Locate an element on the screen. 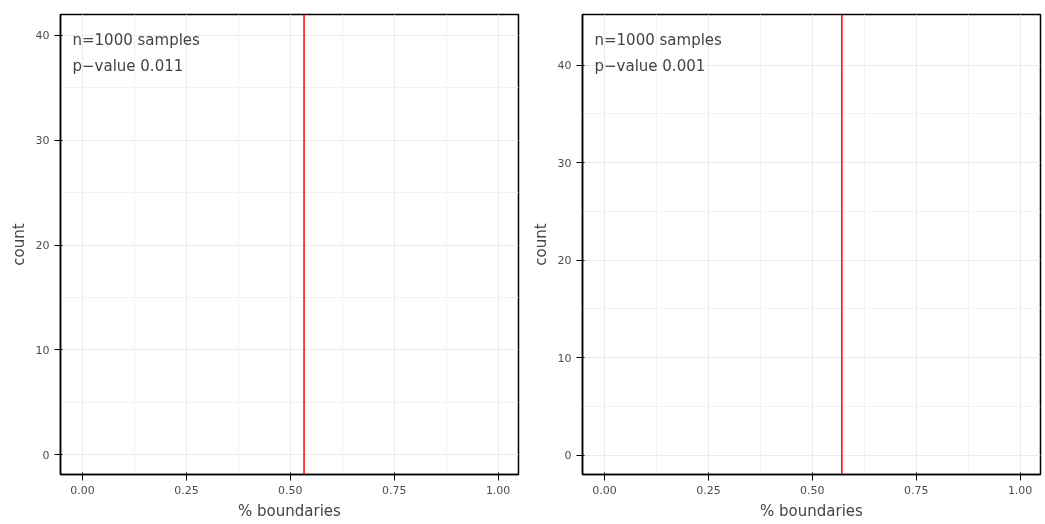  annotation: p−value 0.011 is located at coordinates (128, 65).